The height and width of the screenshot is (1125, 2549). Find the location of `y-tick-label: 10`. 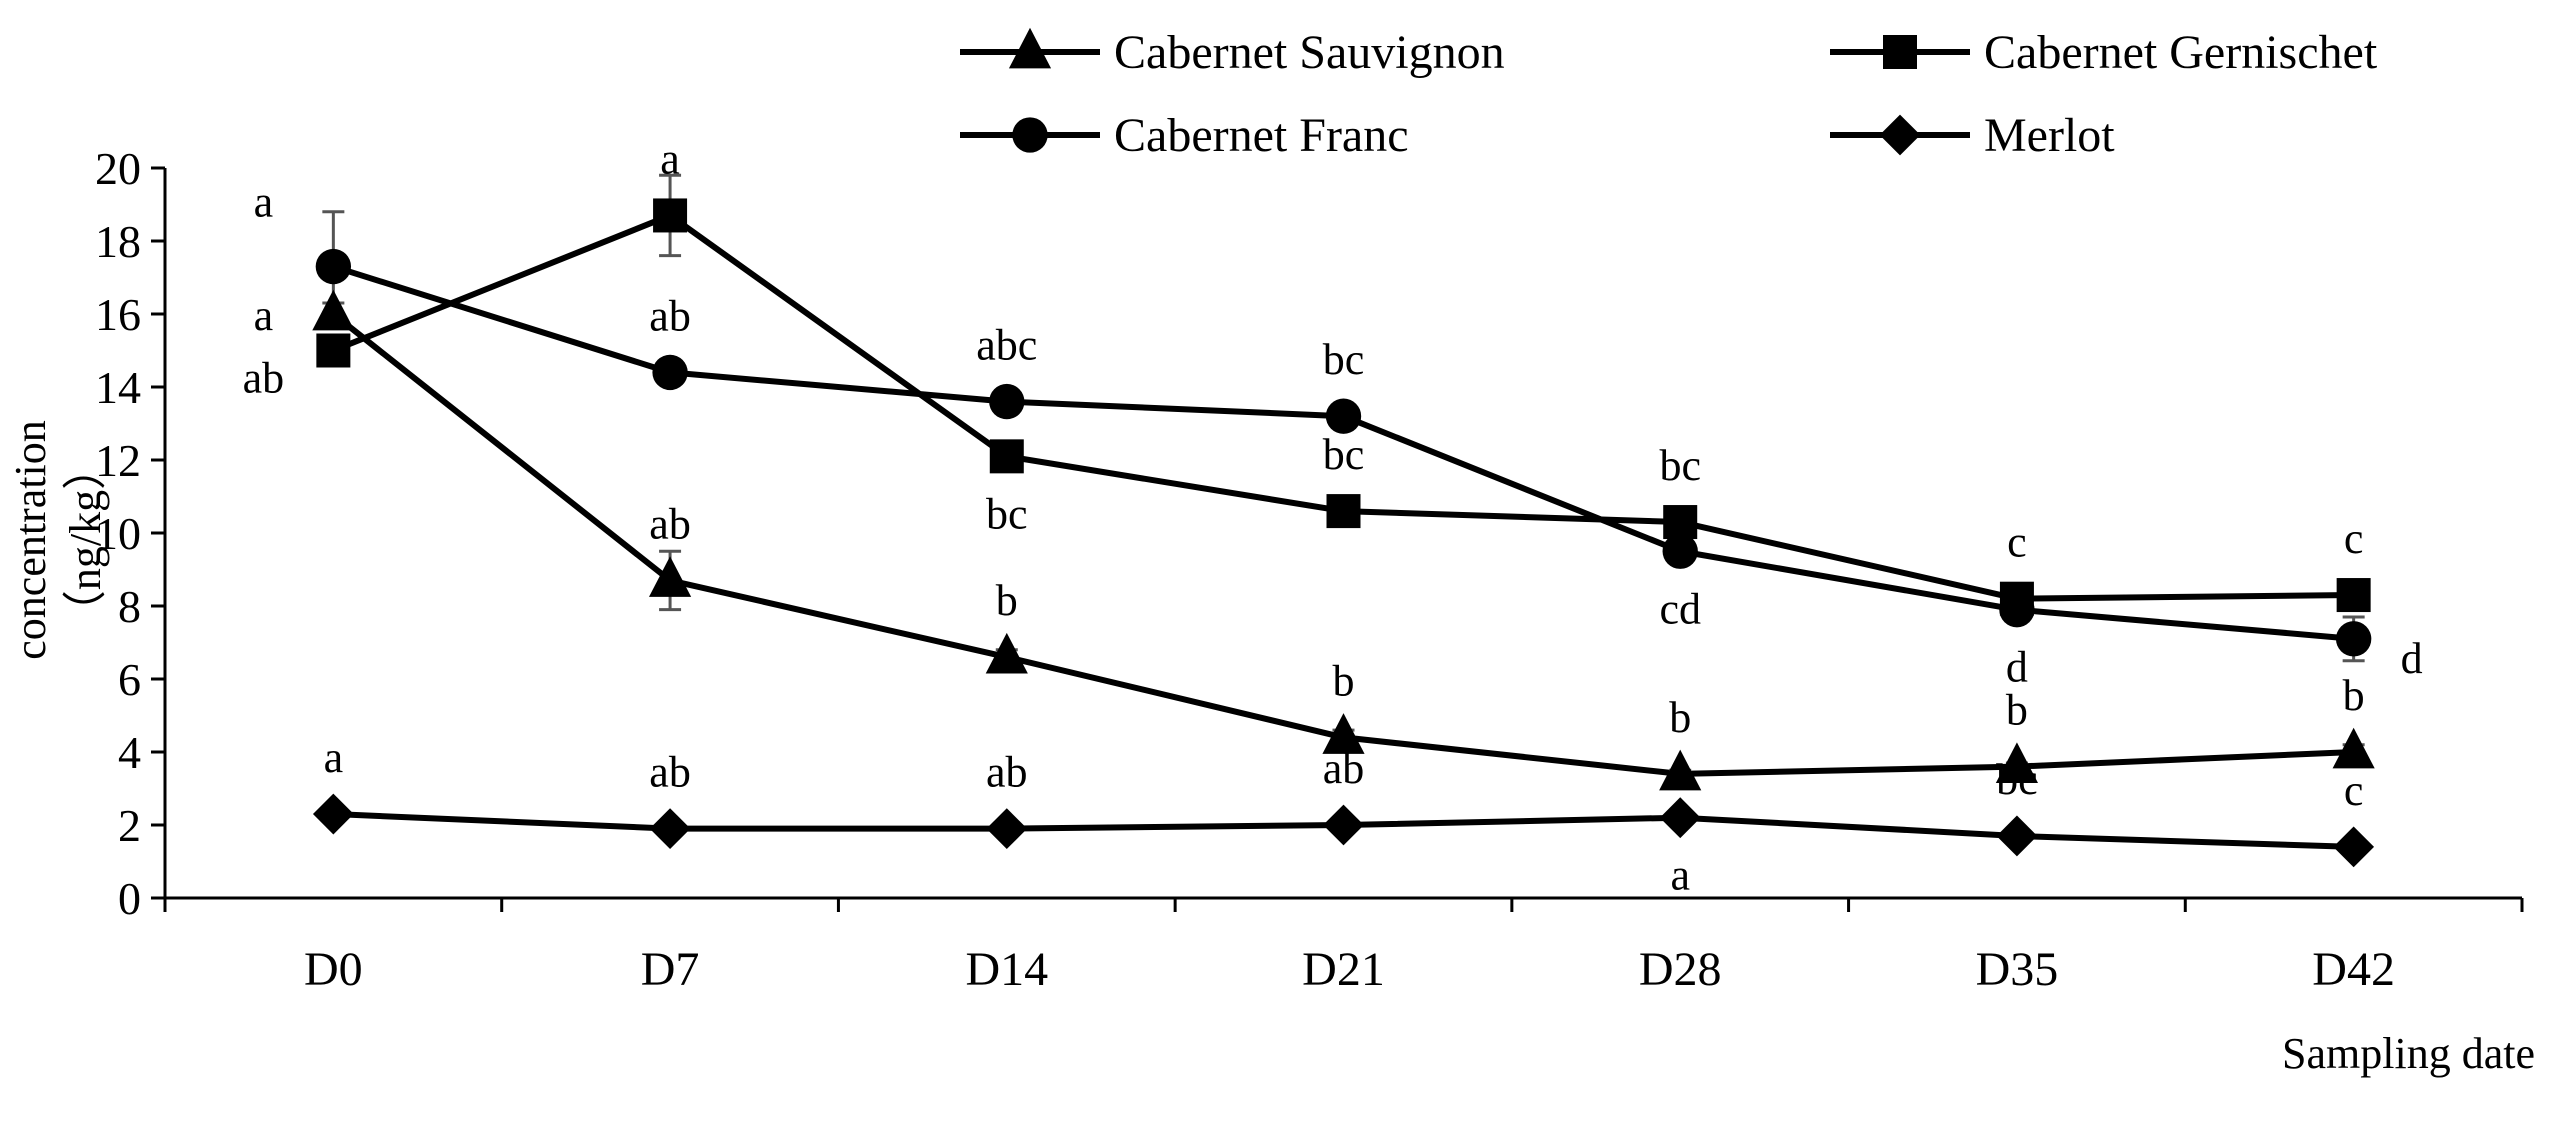

y-tick-label: 10 is located at coordinates (118, 533).